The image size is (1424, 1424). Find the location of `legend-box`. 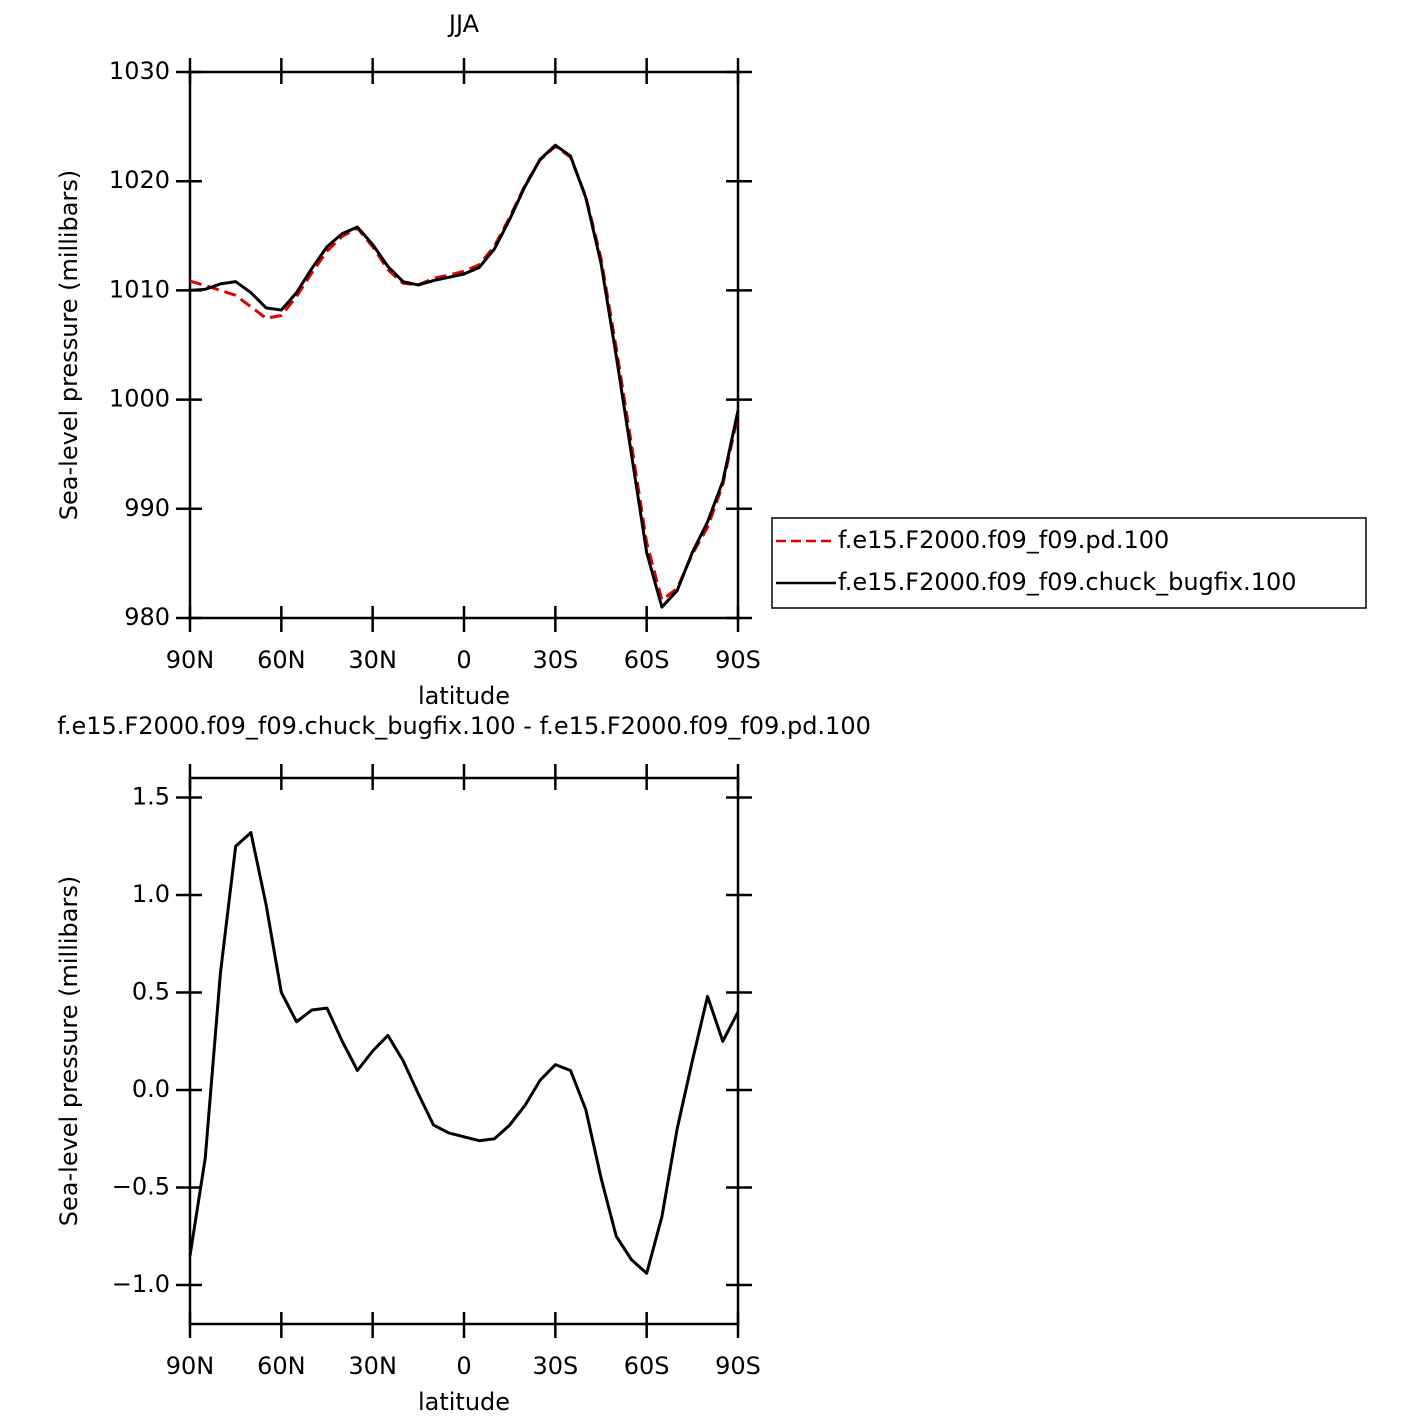

legend-box is located at coordinates (1069, 563).